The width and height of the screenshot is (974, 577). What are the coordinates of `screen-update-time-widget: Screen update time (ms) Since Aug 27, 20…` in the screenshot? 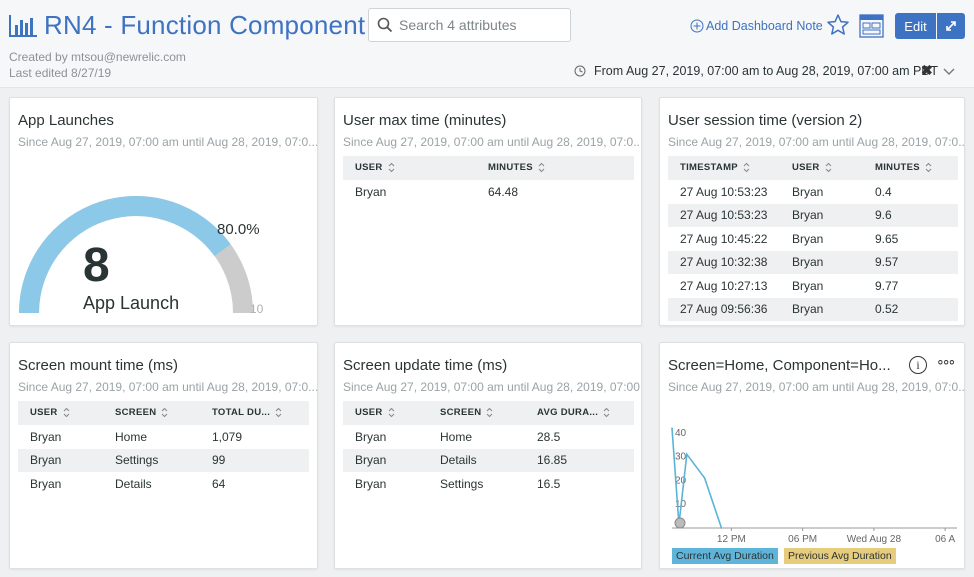 It's located at (488, 455).